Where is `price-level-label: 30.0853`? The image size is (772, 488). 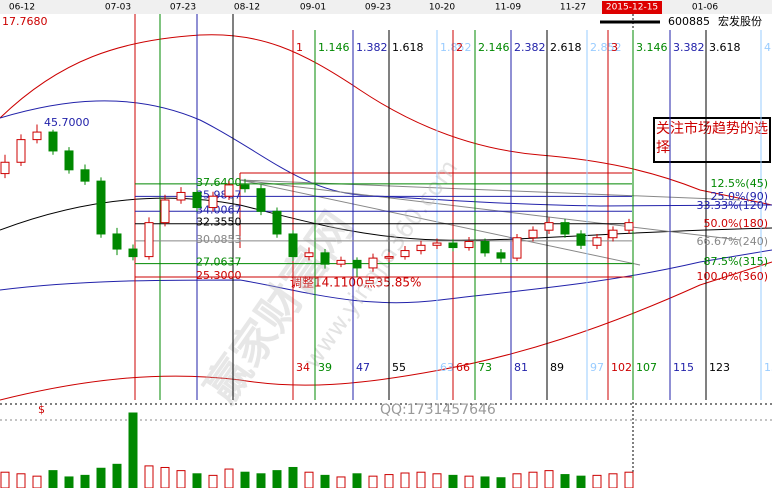 price-level-label: 30.0853 is located at coordinates (219, 239).